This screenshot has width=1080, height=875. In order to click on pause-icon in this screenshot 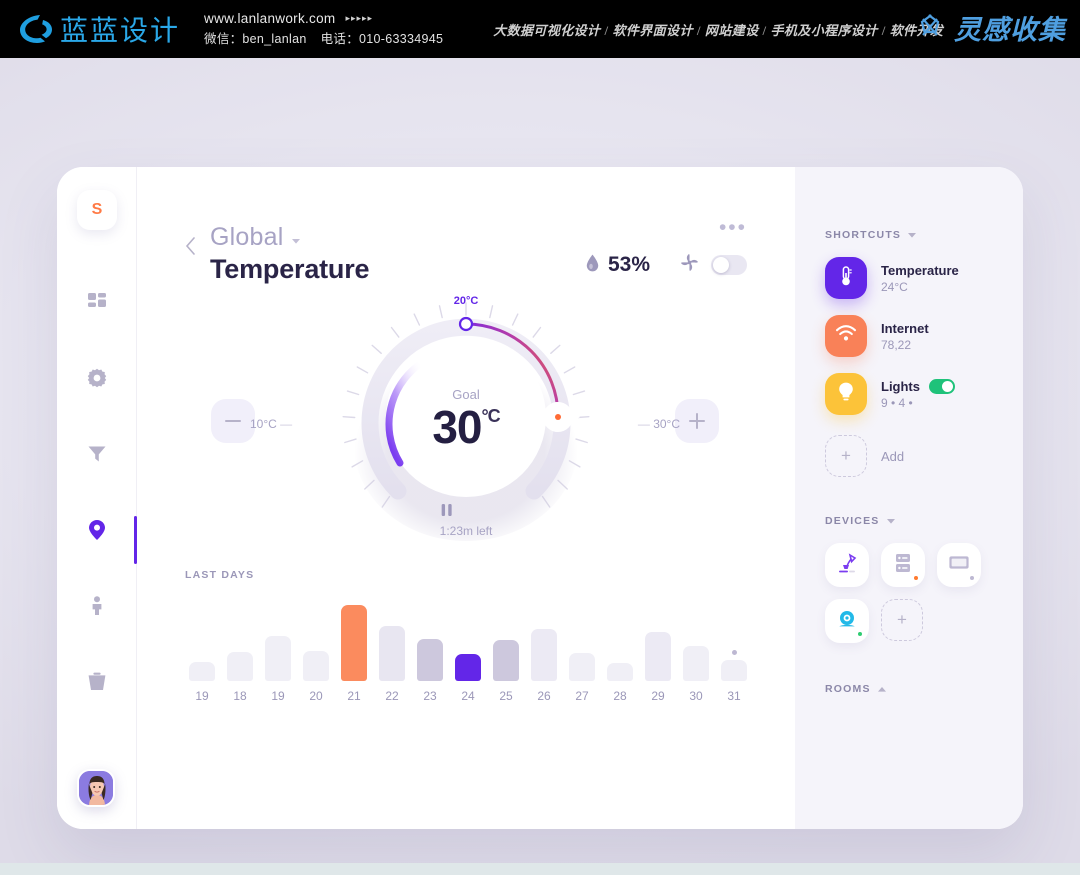, I will do `click(466, 510)`.